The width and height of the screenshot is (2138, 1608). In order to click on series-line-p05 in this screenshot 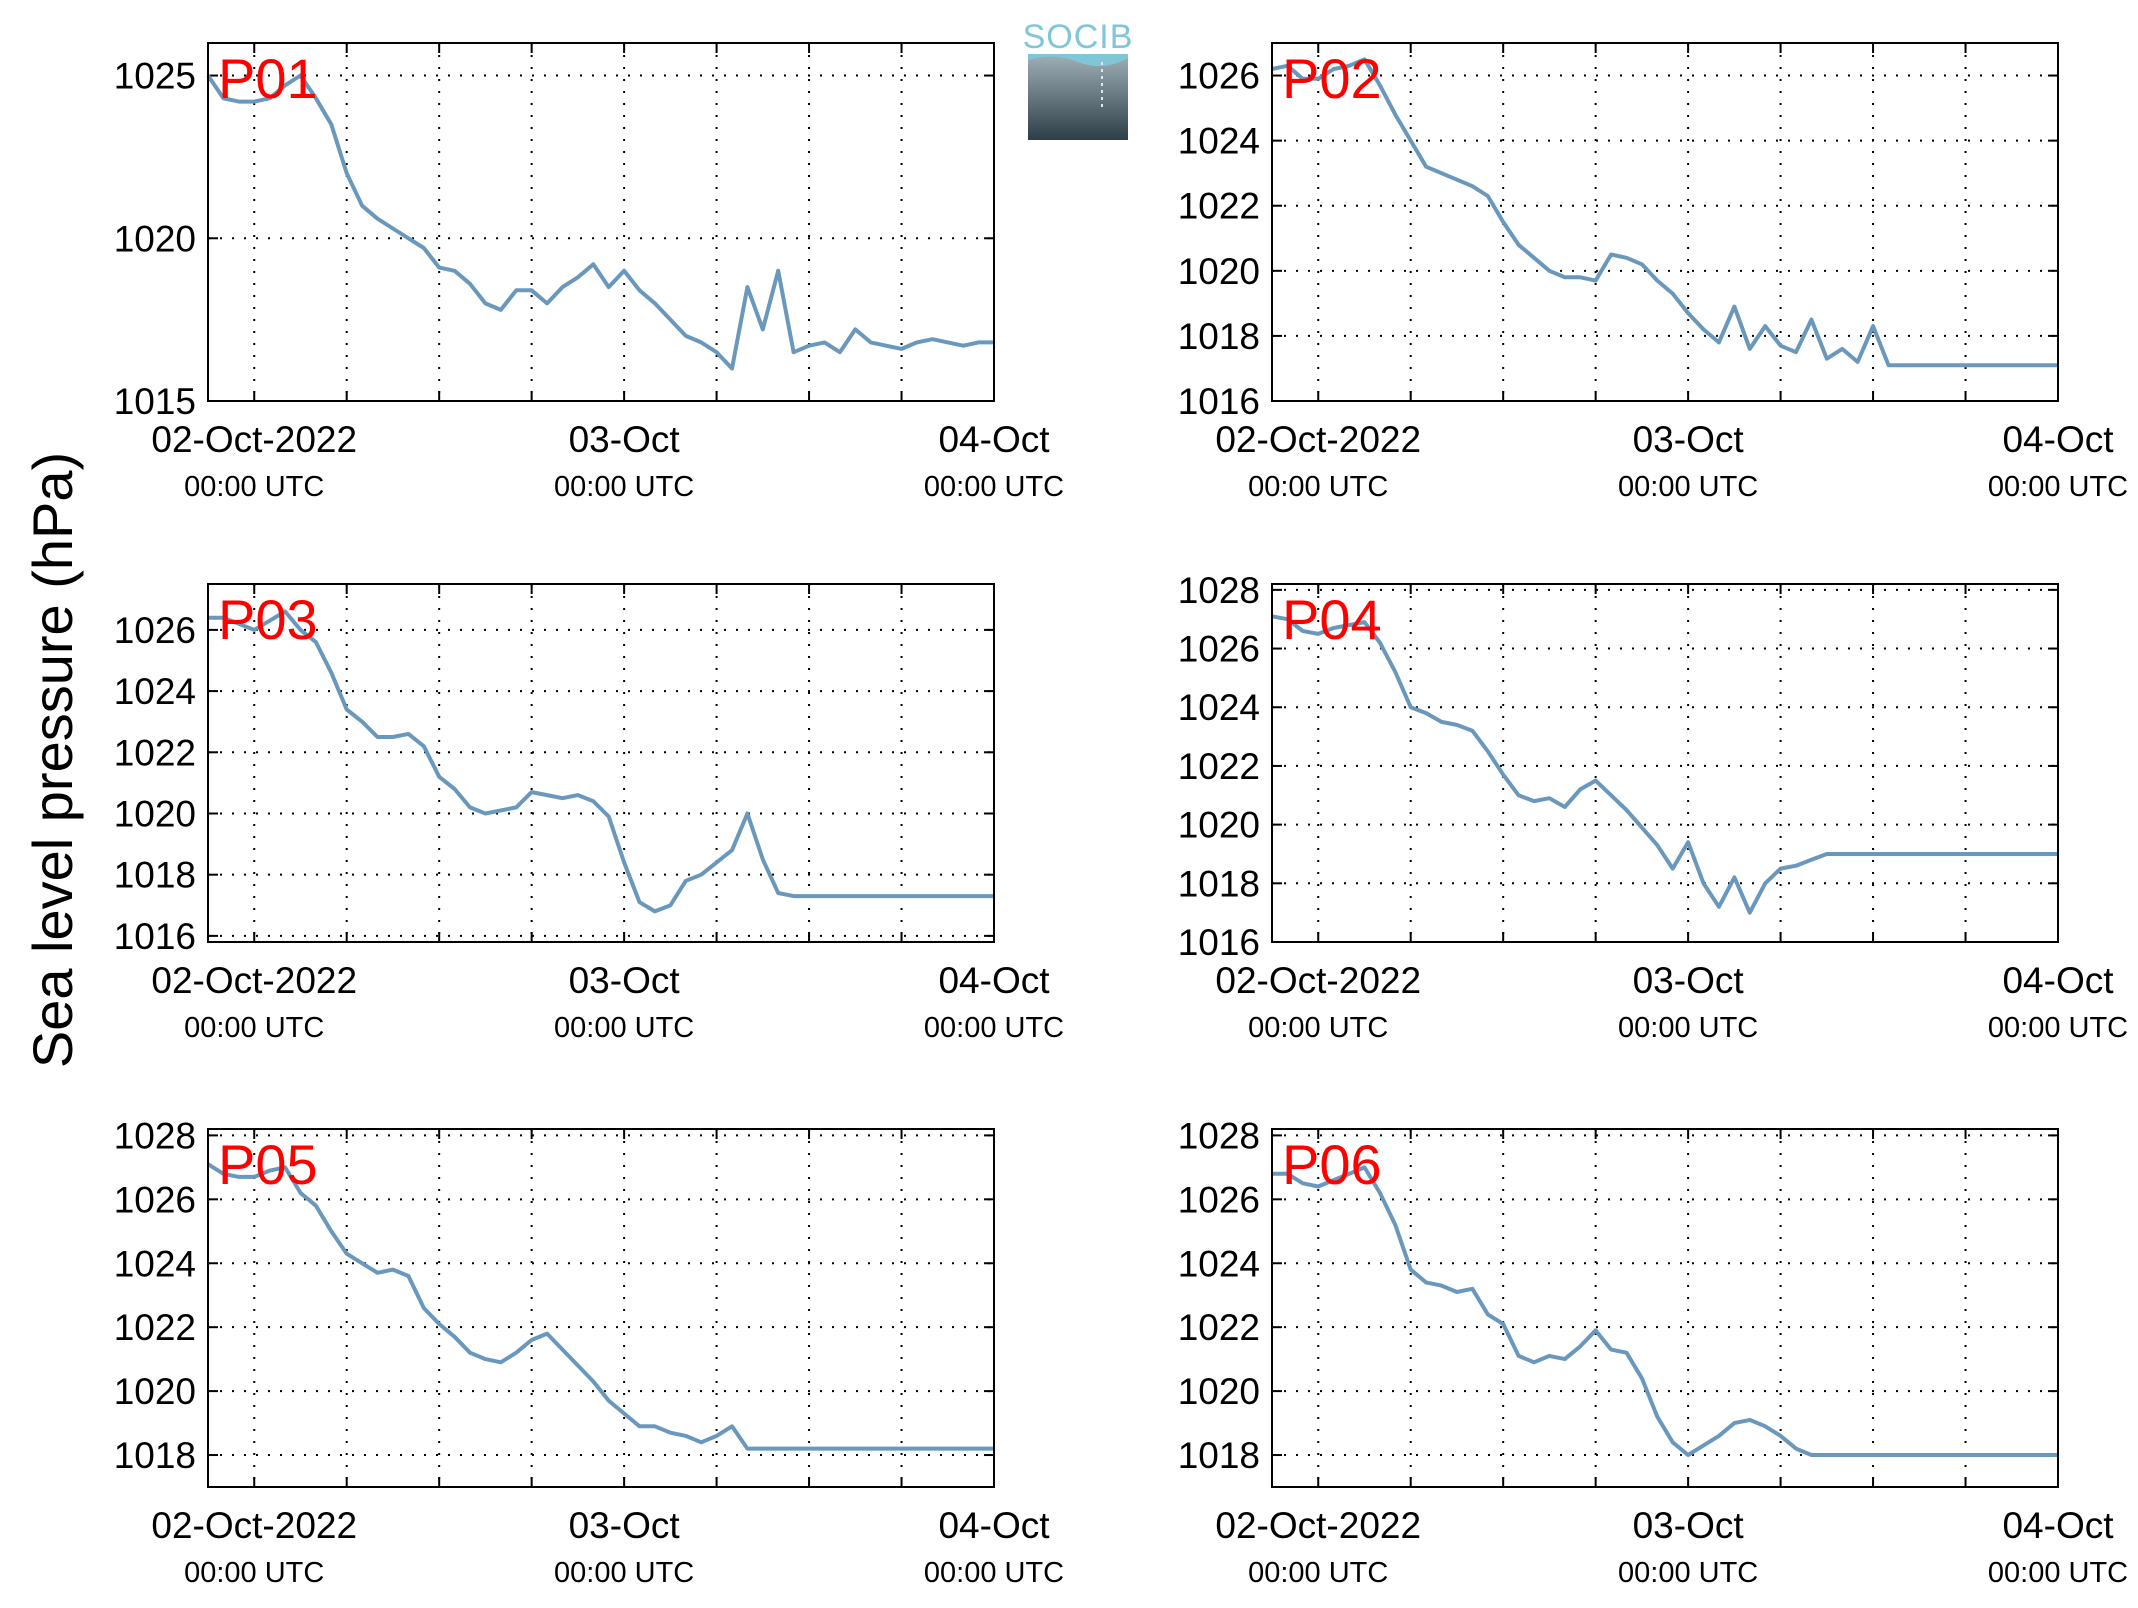, I will do `click(600, 1306)`.